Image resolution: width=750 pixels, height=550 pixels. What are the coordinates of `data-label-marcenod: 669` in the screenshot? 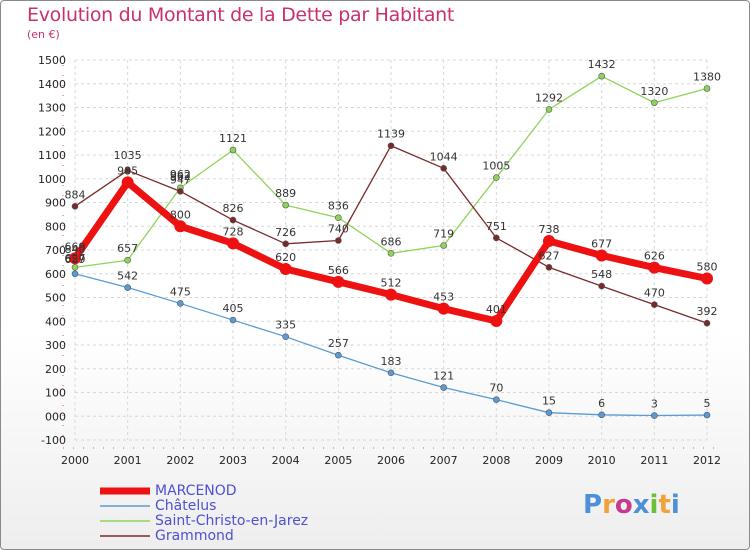 It's located at (75, 246).